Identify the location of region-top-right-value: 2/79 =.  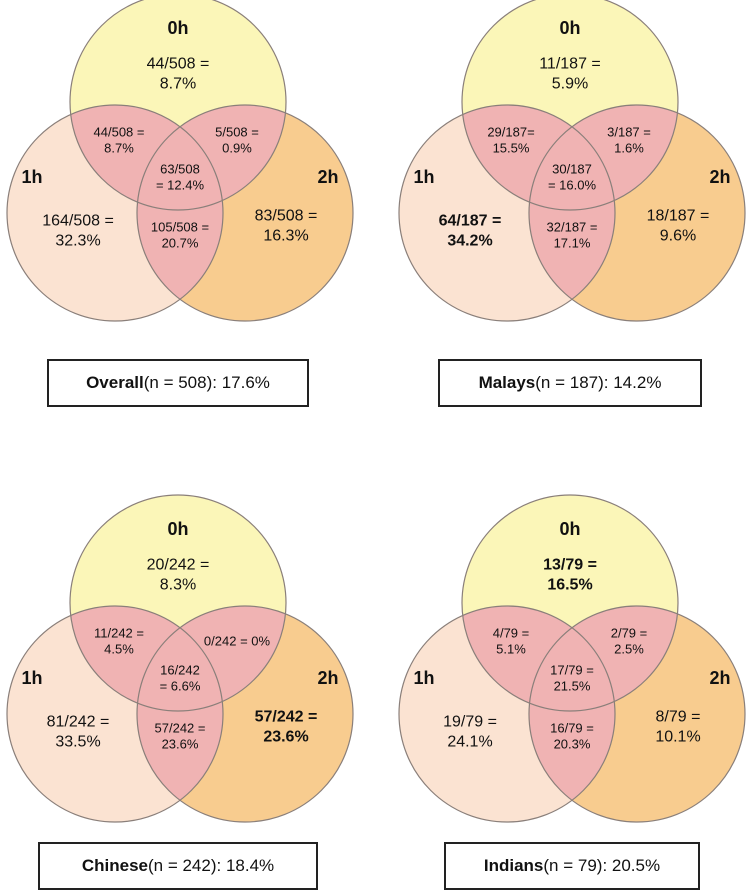
(629, 632).